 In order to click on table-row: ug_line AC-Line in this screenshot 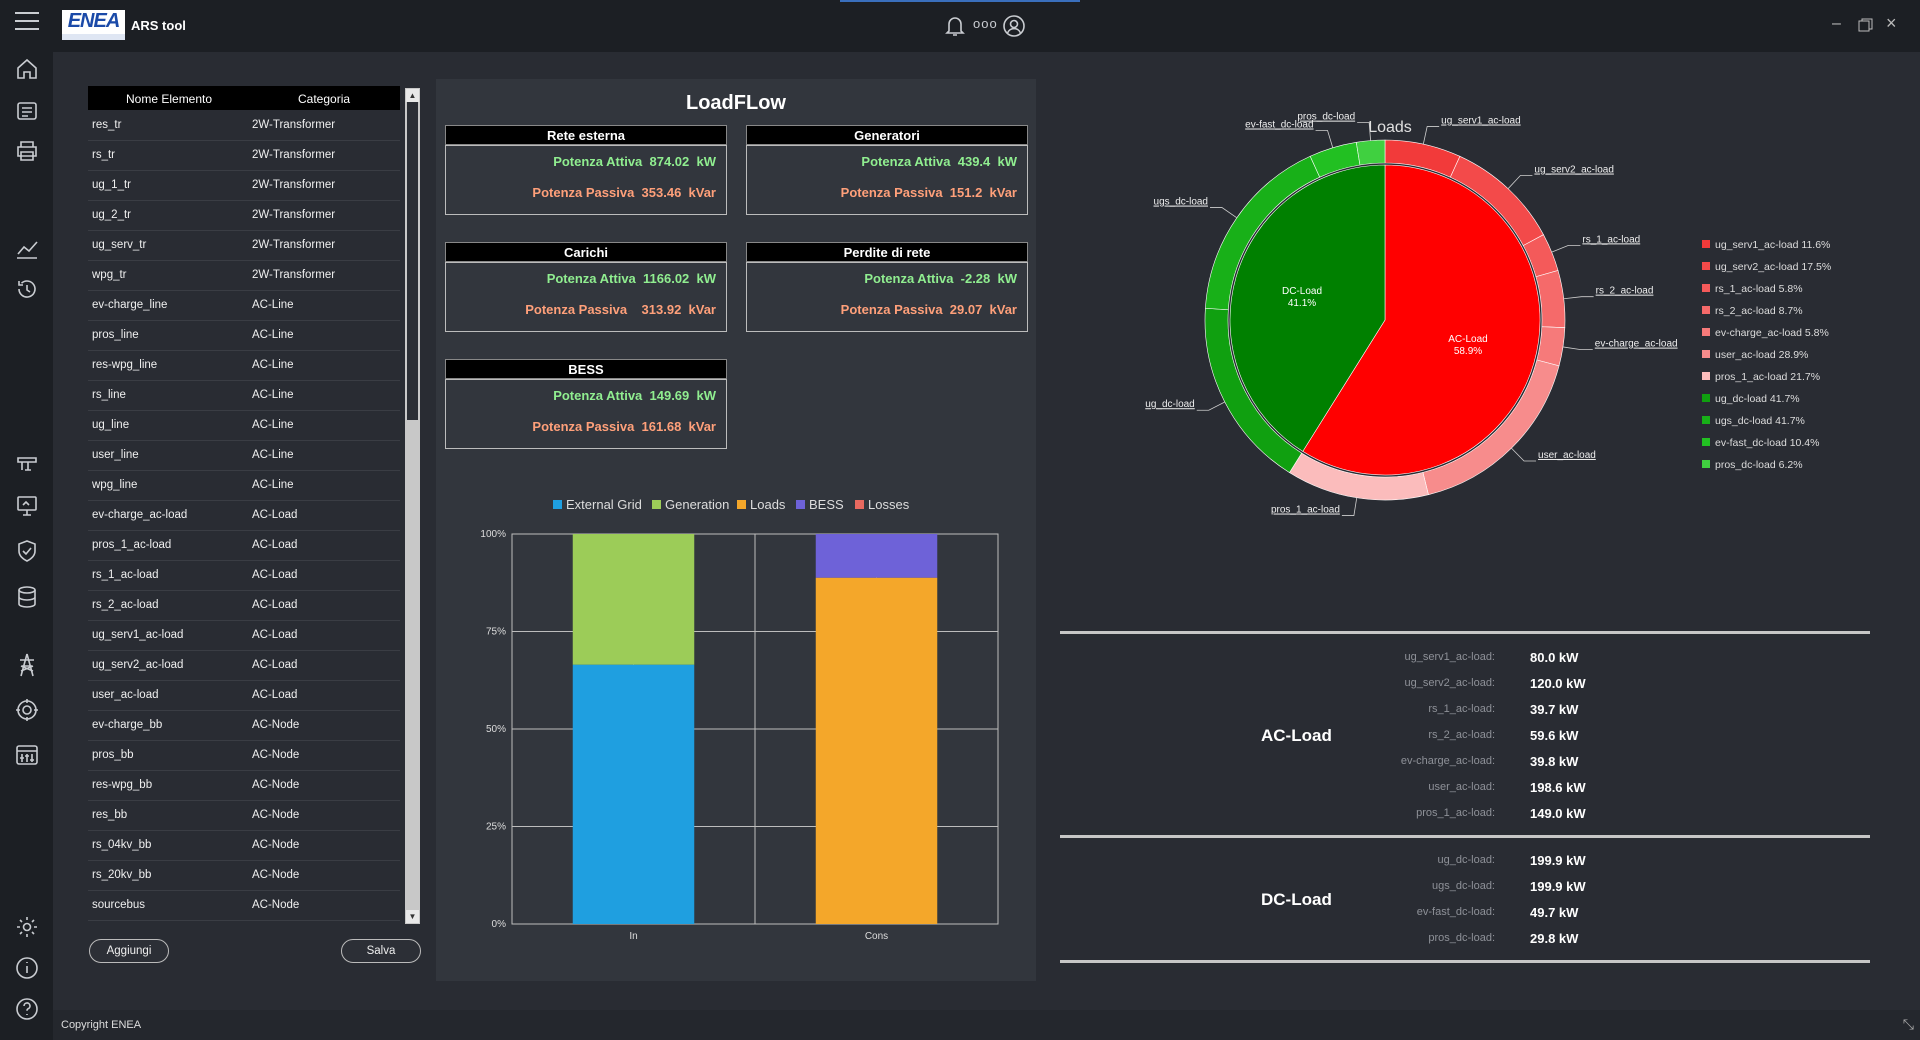, I will do `click(244, 426)`.